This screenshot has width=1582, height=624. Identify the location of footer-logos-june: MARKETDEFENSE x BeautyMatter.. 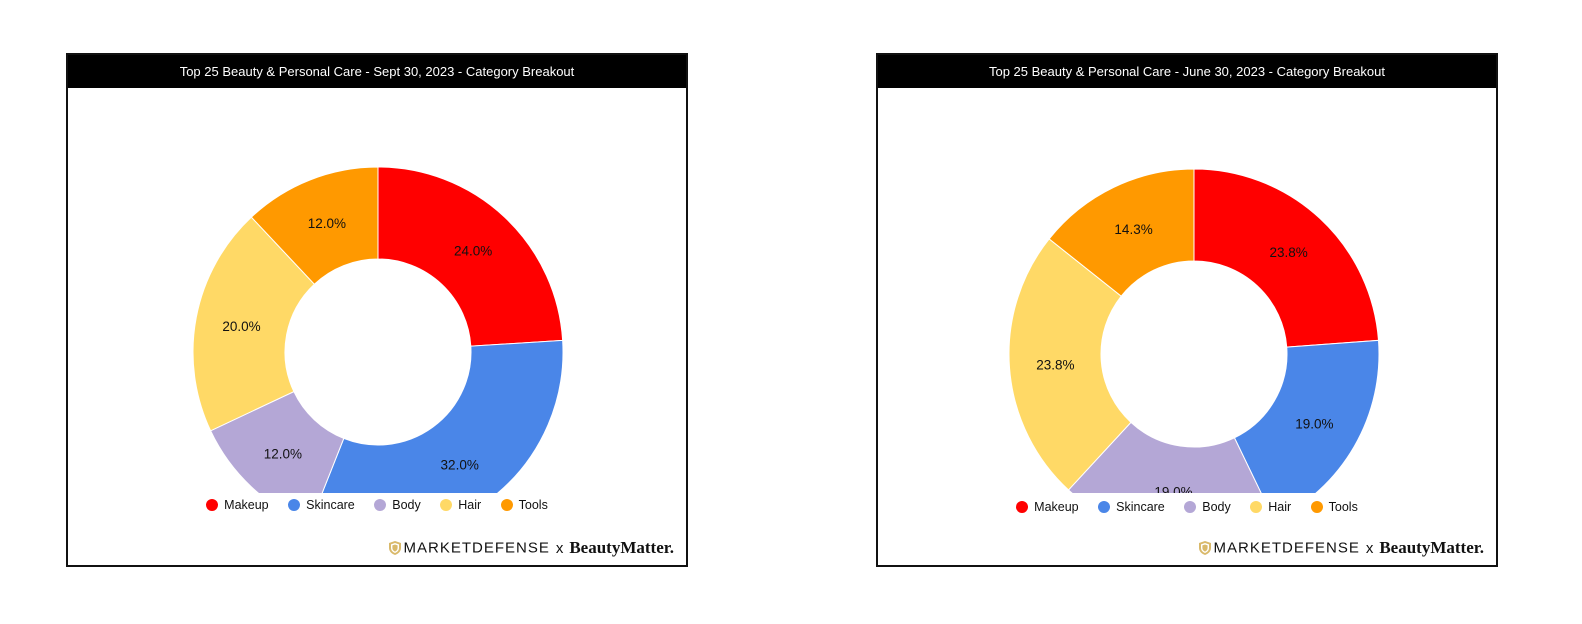
(1341, 548).